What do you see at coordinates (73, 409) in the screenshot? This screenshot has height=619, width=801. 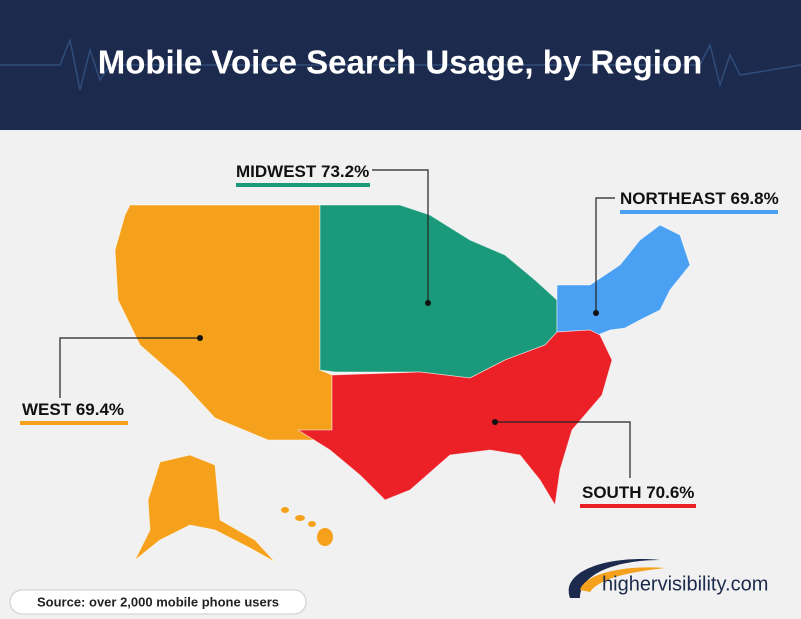 I see `region-label: WEST 69.4%` at bounding box center [73, 409].